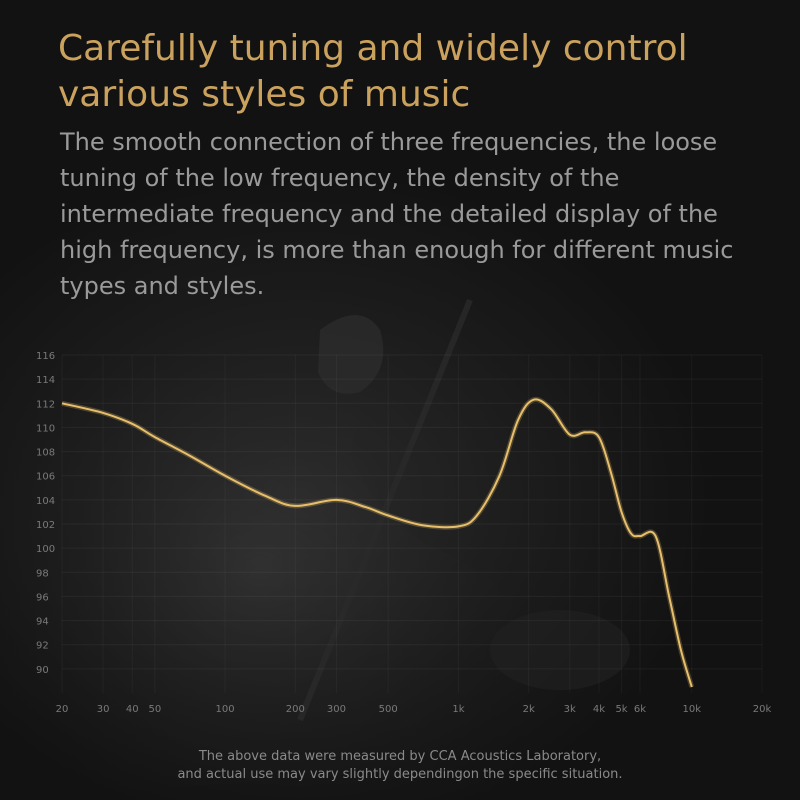 Image resolution: width=800 pixels, height=800 pixels. Describe the element at coordinates (45, 428) in the screenshot. I see `y-tick-label: 110` at that location.